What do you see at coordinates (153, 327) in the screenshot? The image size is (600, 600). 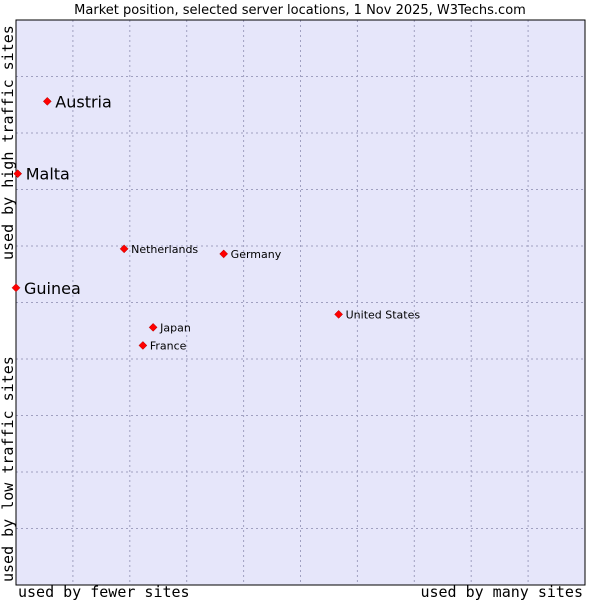 I see `point-japan` at bounding box center [153, 327].